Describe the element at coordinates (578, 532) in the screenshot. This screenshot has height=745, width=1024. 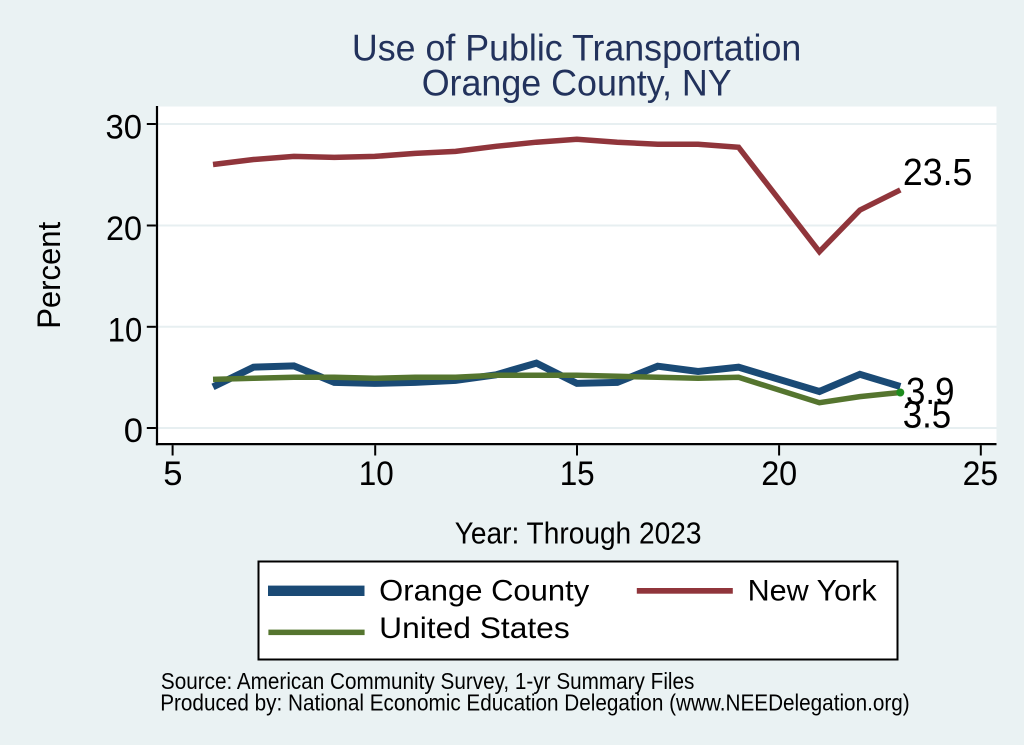
I see `svg-text: Year: Through 2023` at that location.